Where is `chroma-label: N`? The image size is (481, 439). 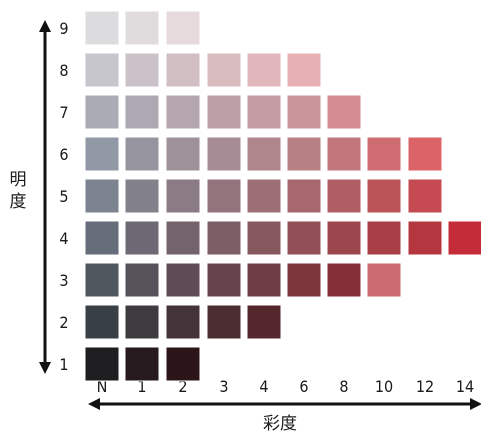 chroma-label: N is located at coordinates (102, 386).